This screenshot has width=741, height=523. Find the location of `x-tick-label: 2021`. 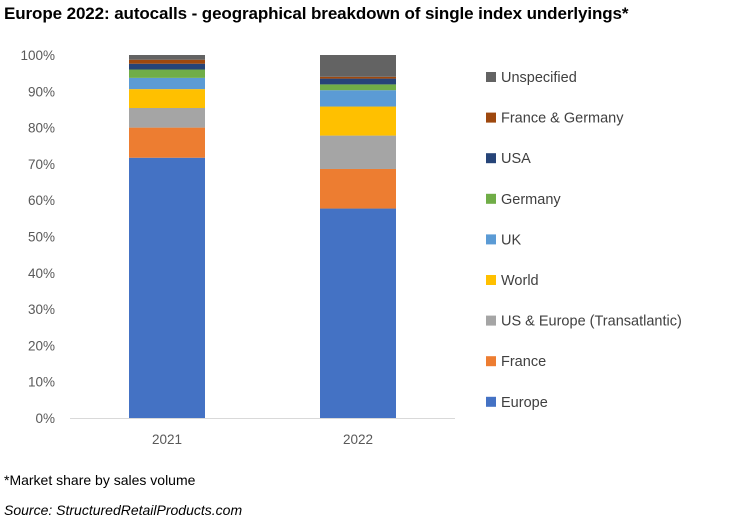

x-tick-label: 2021 is located at coordinates (167, 439).